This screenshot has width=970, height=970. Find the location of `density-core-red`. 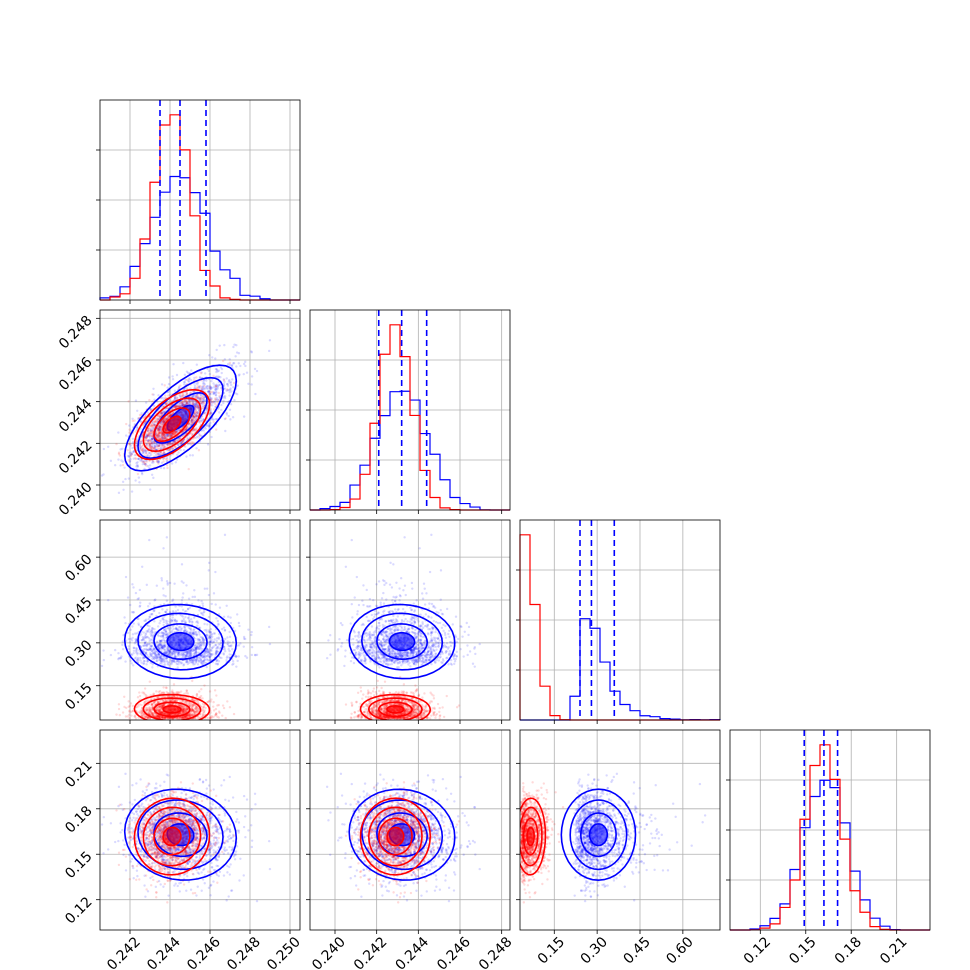

density-core-red is located at coordinates (172, 424).